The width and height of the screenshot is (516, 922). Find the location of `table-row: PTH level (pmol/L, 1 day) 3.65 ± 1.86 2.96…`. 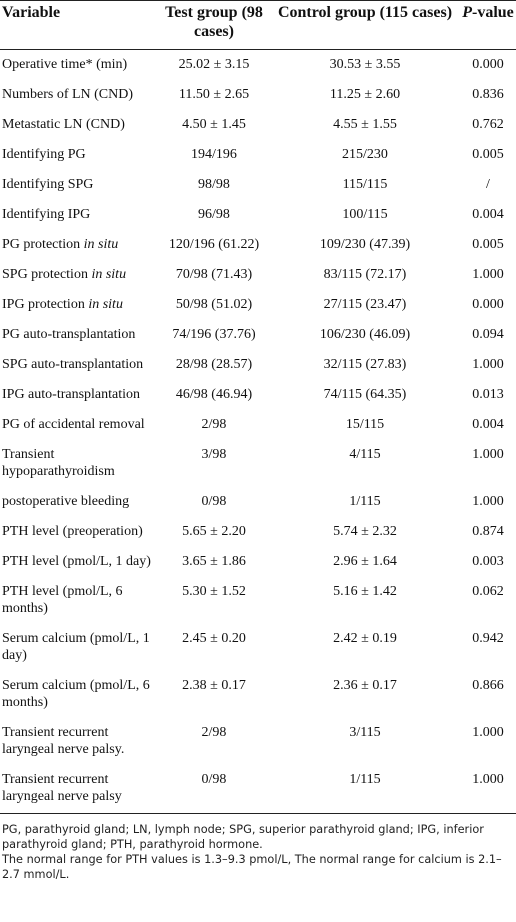

table-row: PTH level (pmol/L, 1 day) 3.65 ± 1.86 2.96… is located at coordinates (258, 562).